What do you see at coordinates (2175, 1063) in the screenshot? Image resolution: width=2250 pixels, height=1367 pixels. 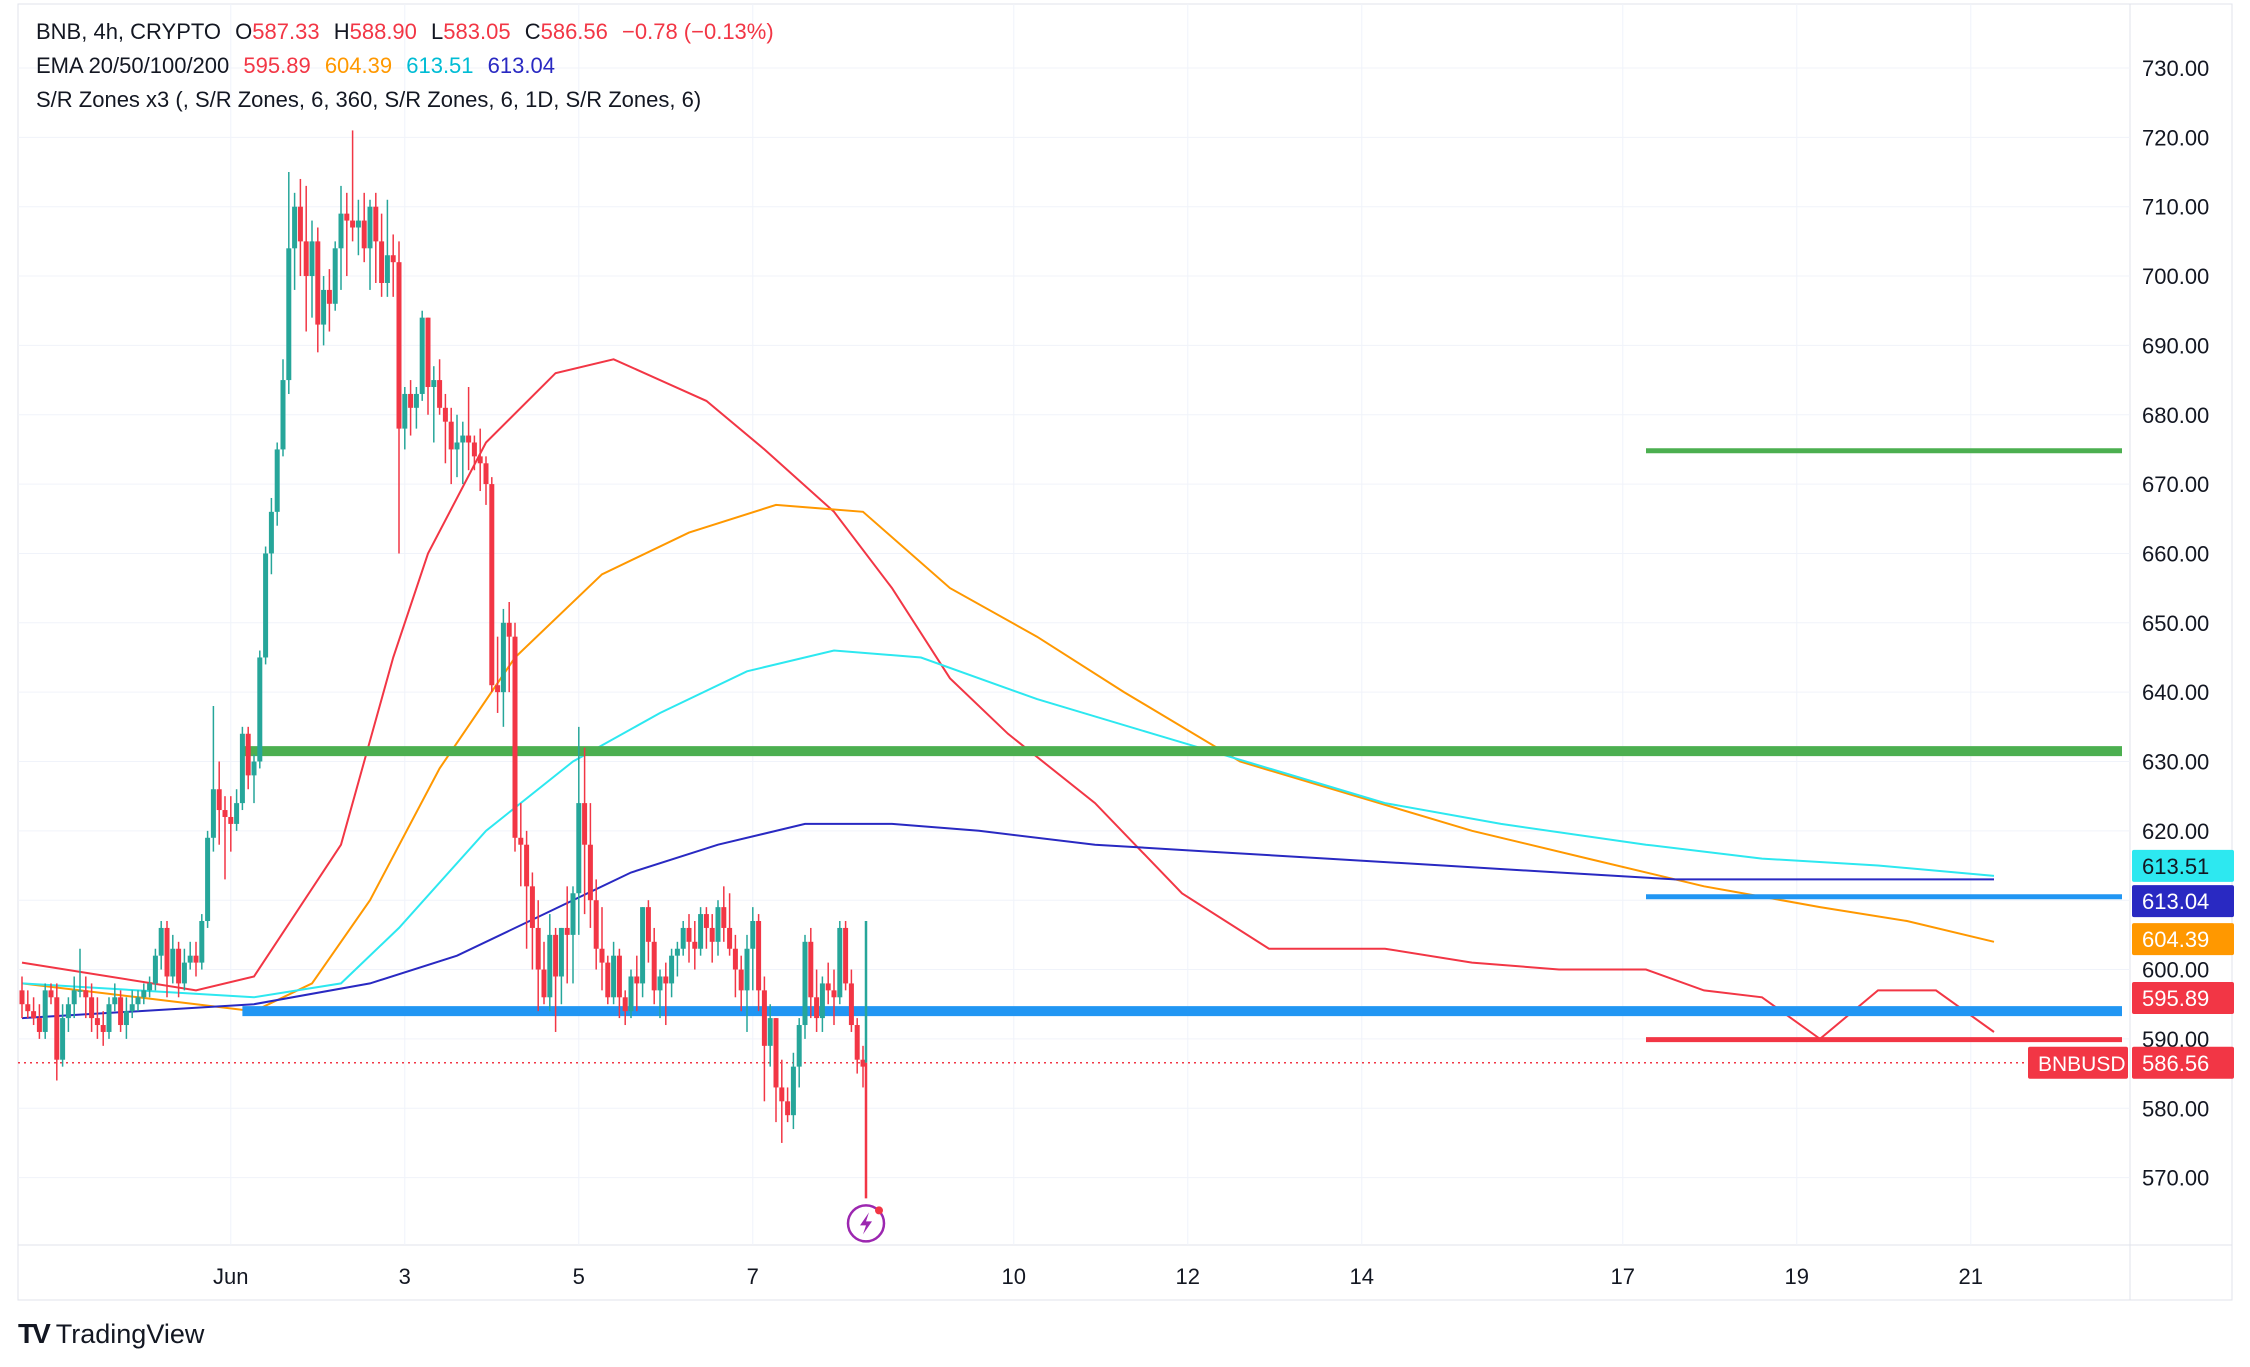 I see `price-label: 586.56` at bounding box center [2175, 1063].